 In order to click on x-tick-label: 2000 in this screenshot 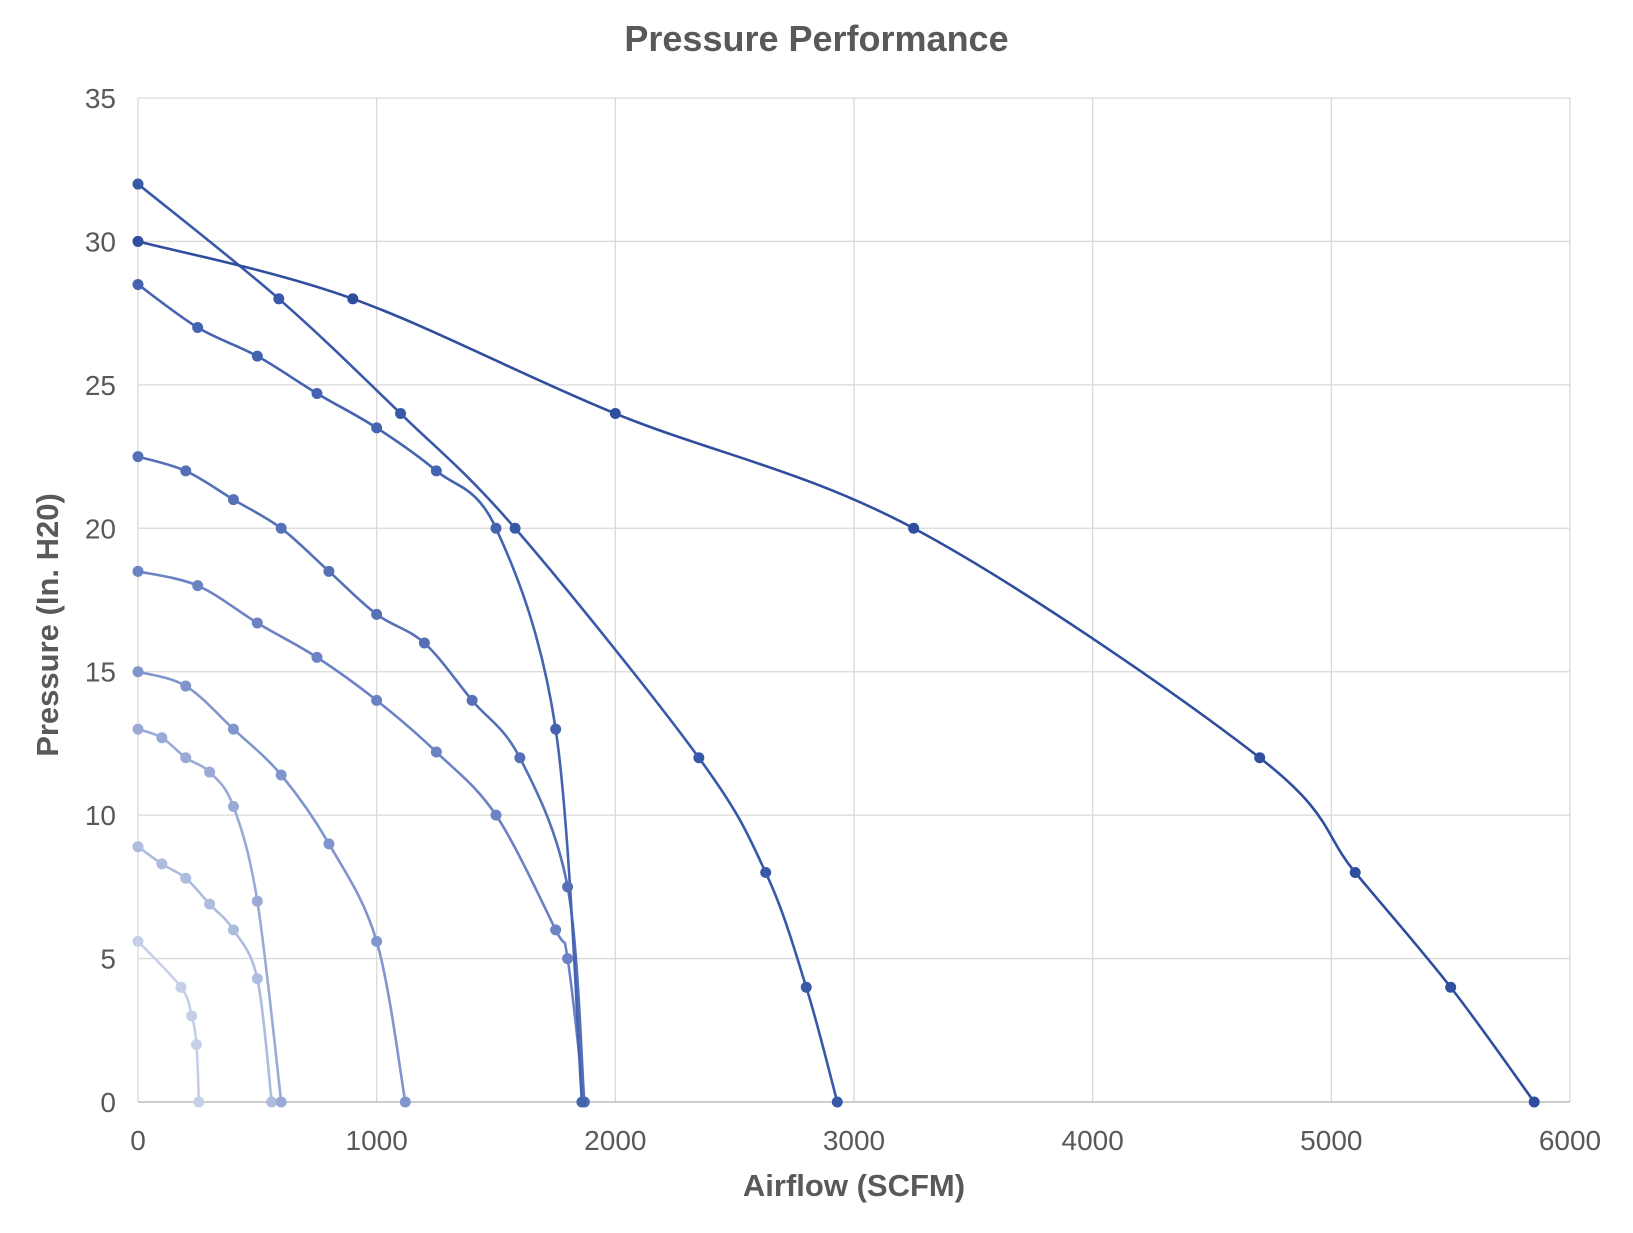, I will do `click(615, 1140)`.